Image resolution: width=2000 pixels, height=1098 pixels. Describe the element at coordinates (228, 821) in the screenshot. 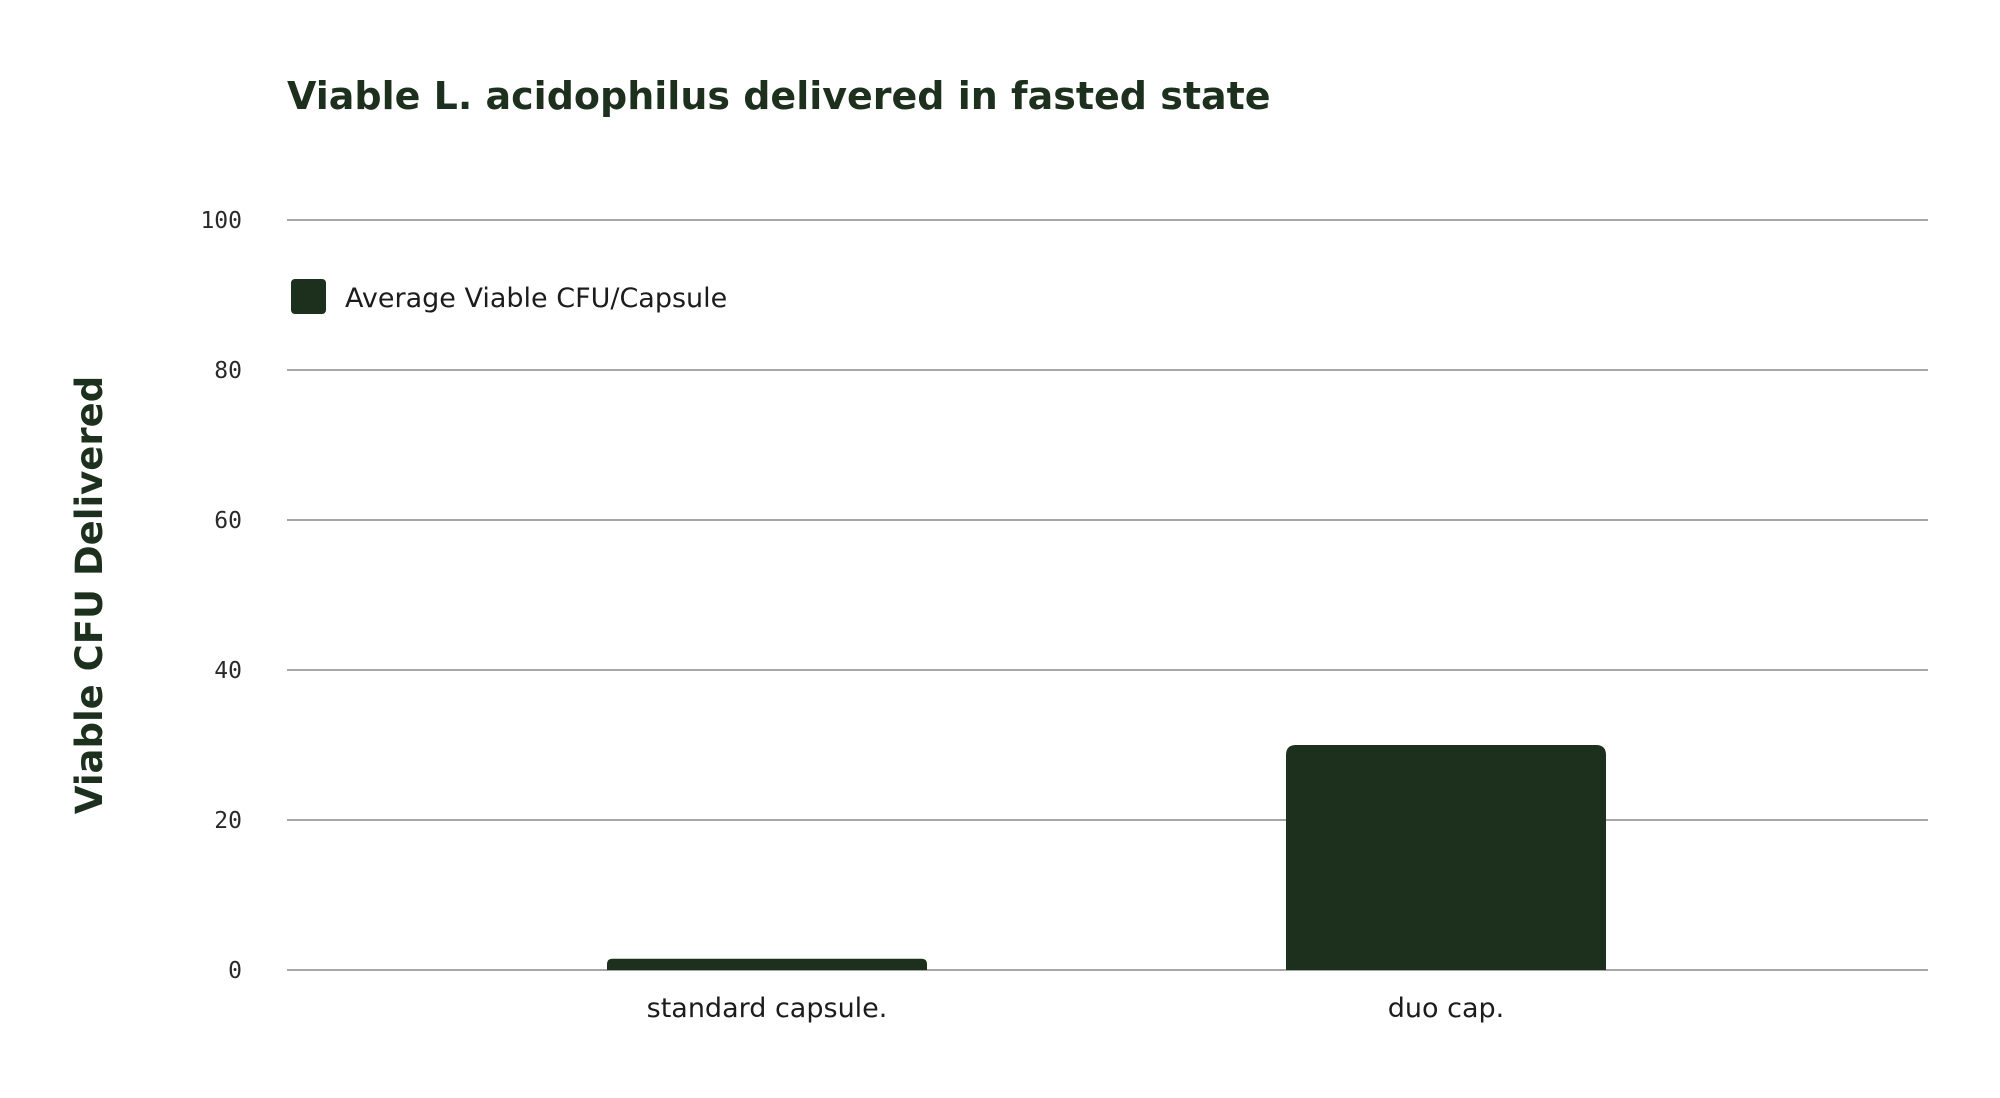

I see `y-tick-label: 20` at that location.